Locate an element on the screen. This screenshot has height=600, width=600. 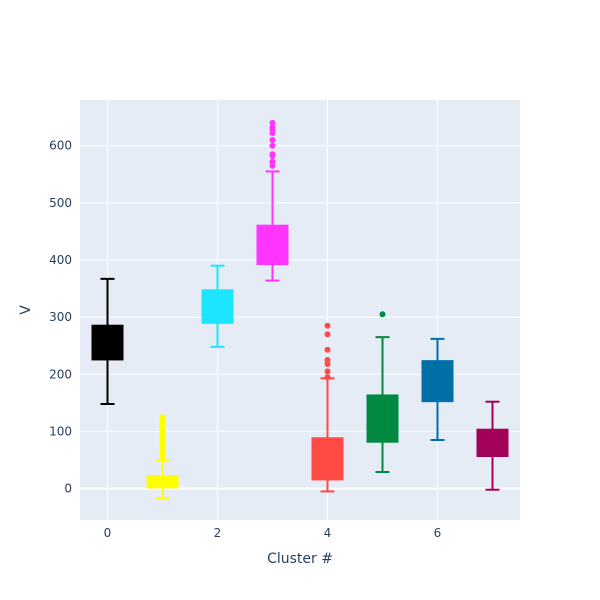
y-tick-label: 600 is located at coordinates (60, 146).